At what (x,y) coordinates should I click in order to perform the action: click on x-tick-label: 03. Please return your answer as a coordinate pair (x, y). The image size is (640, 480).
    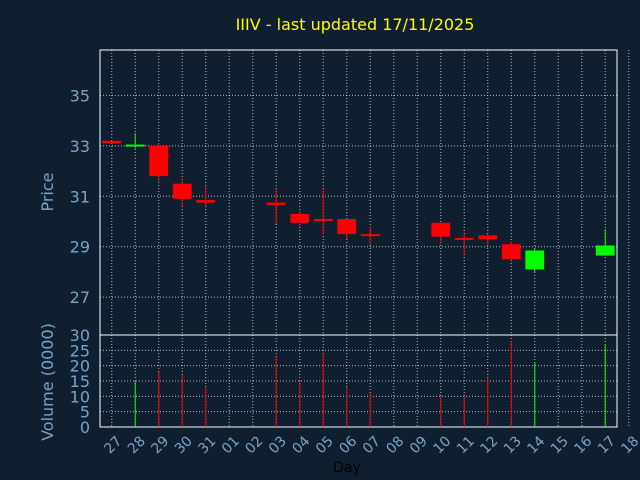
    Looking at the image, I should click on (278, 445).